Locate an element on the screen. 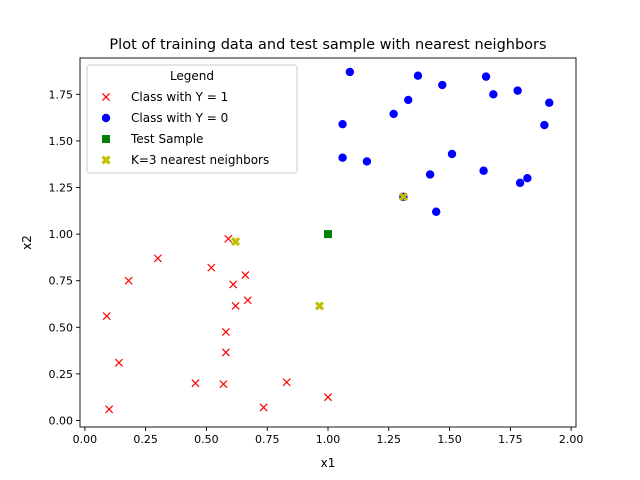 The height and width of the screenshot is (480, 640). legend-box is located at coordinates (192, 119).